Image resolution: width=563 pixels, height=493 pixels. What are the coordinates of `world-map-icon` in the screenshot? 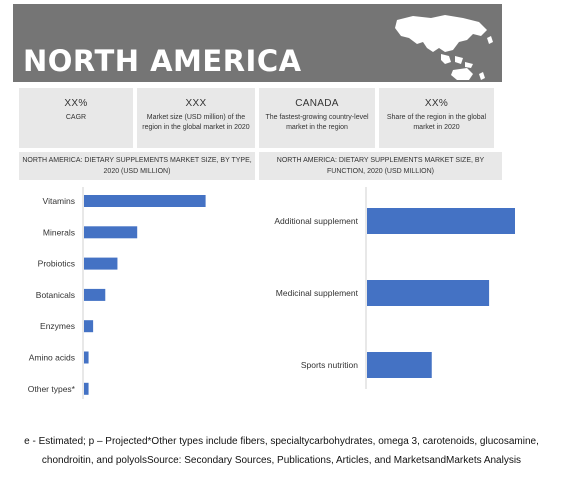 It's located at (444, 47).